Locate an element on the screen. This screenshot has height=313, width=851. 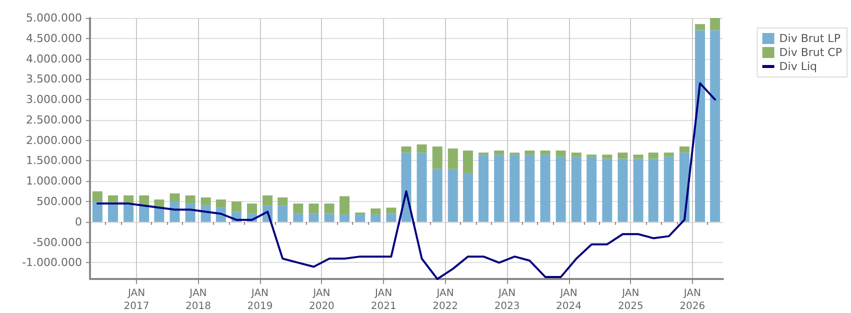
x-tick-label: JAN 2018 is located at coordinates (198, 300).